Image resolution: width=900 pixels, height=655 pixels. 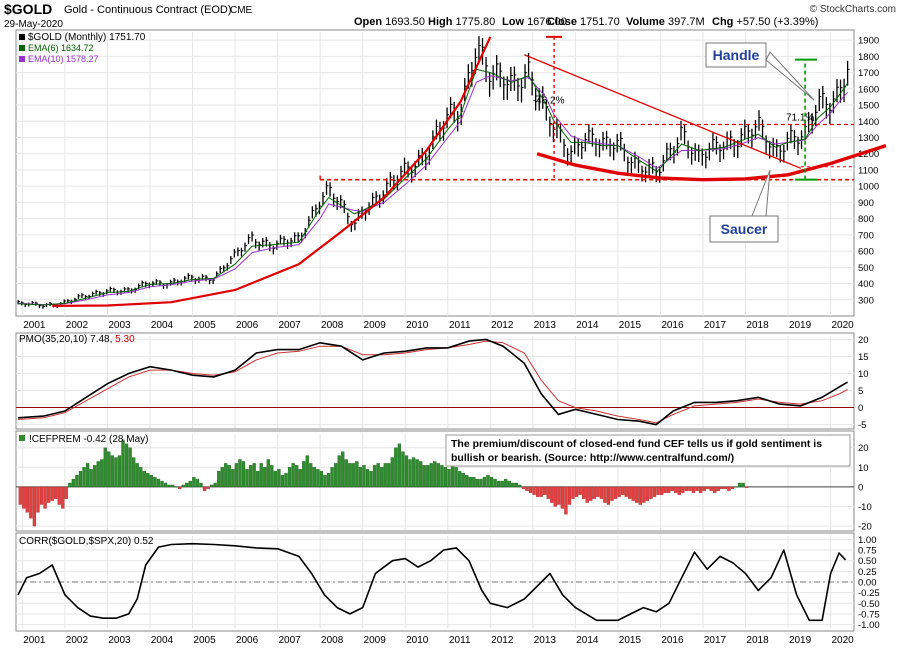 What do you see at coordinates (34, 325) in the screenshot?
I see `x-tick-label: 2001` at bounding box center [34, 325].